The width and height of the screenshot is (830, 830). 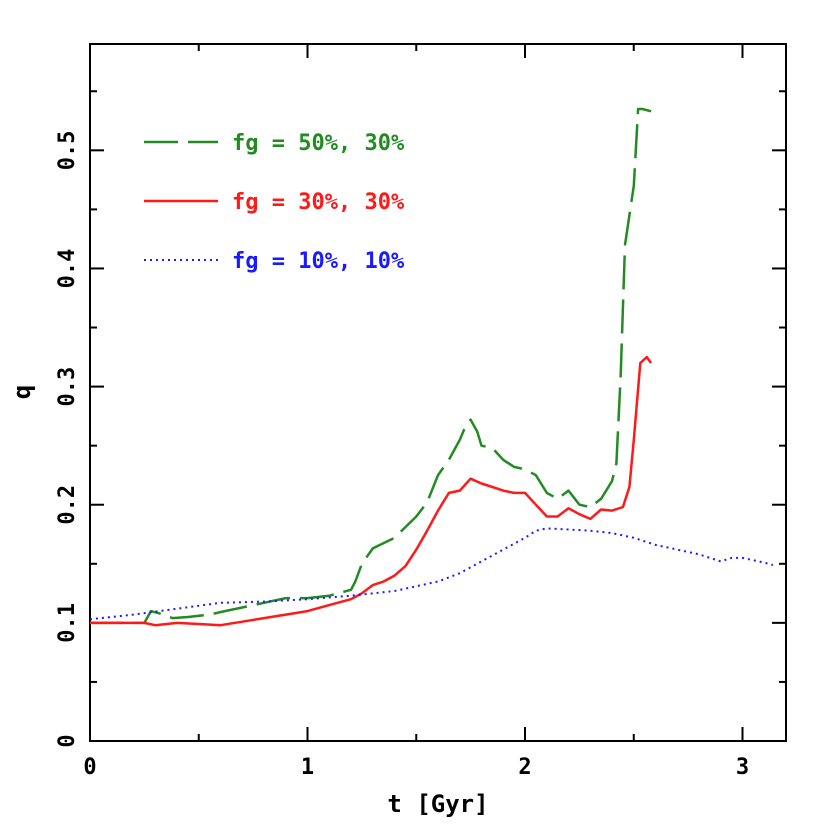 I want to click on x-tick-label: 0, so click(x=89, y=767).